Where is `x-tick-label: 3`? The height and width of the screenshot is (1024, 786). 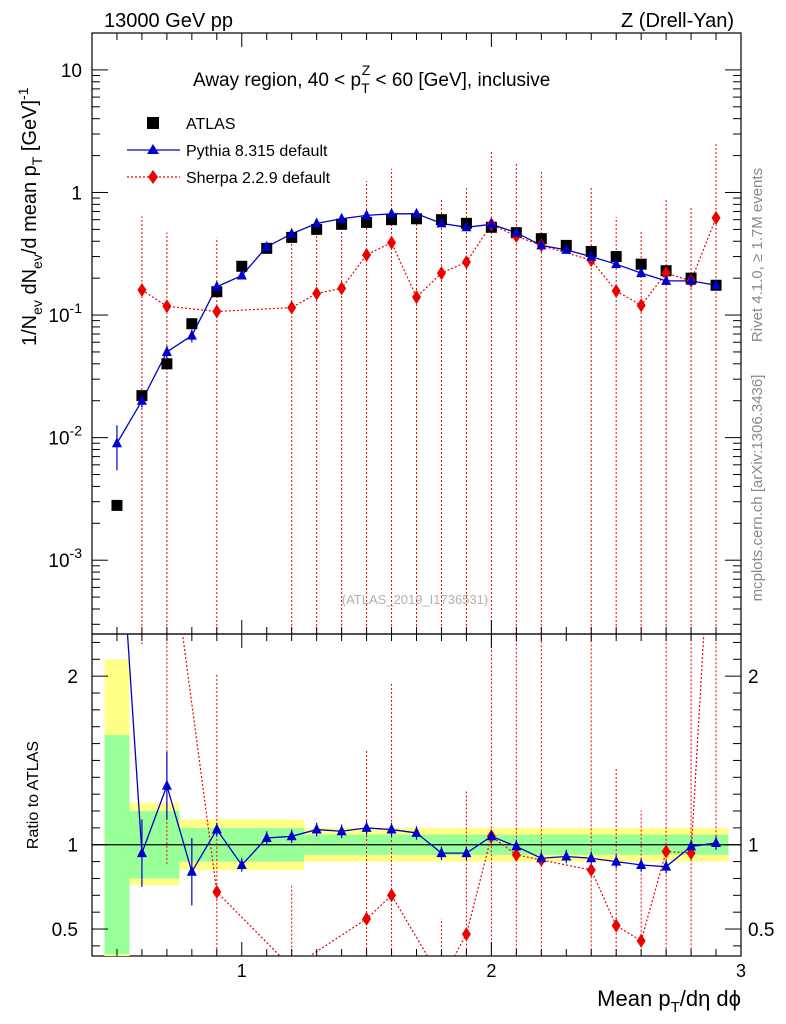 x-tick-label: 3 is located at coordinates (741, 971).